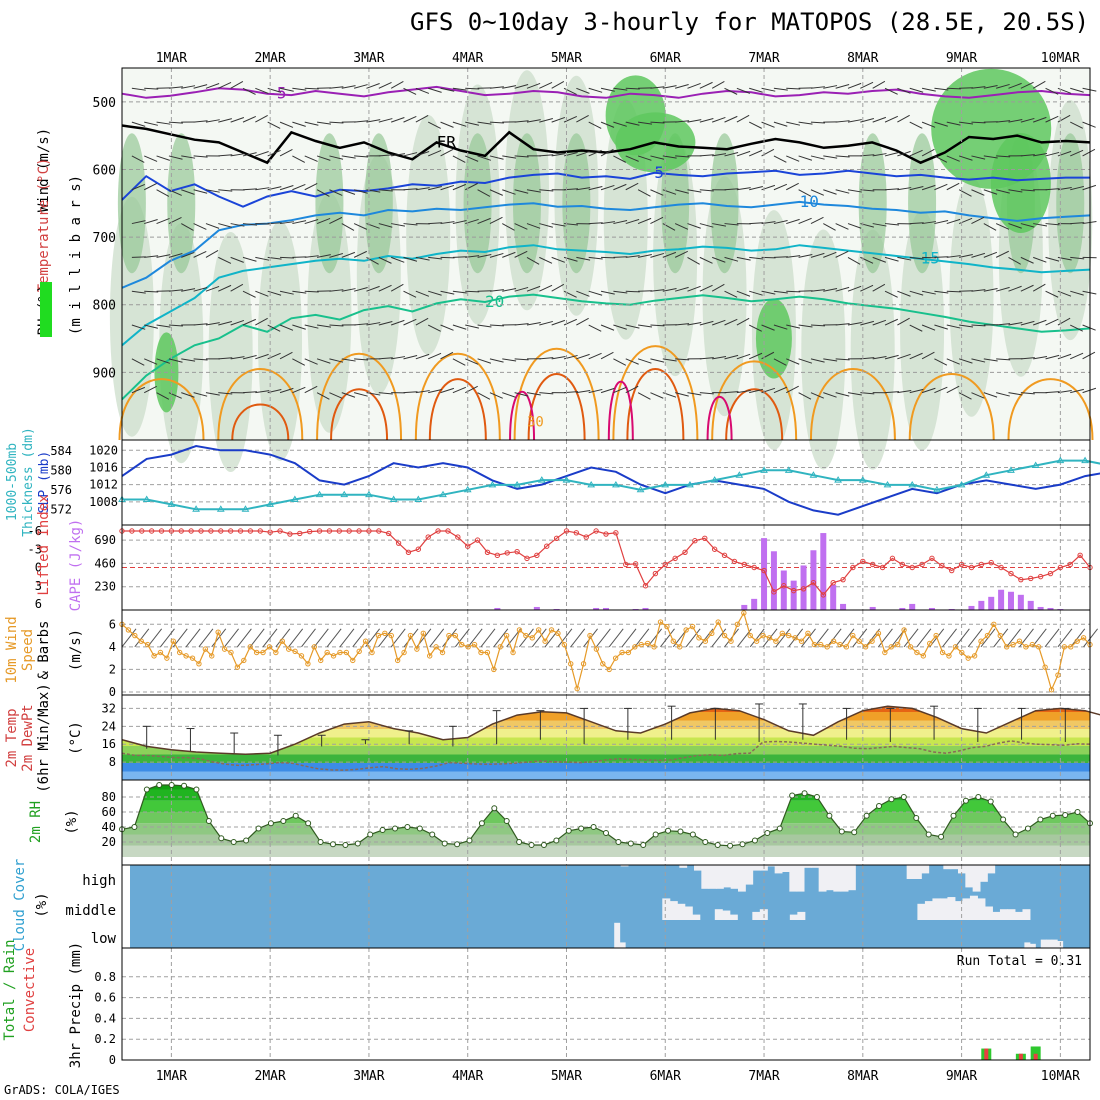 This screenshot has height=1100, width=1100. Describe the element at coordinates (930, 258) in the screenshot. I see `temperature-contour-label: 15` at that location.